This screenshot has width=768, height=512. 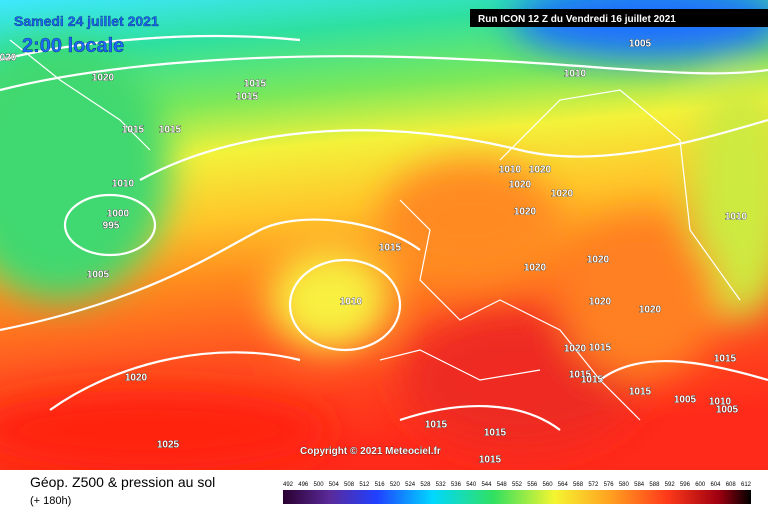 What do you see at coordinates (349, 485) in the screenshot?
I see `scale-label: 508` at bounding box center [349, 485].